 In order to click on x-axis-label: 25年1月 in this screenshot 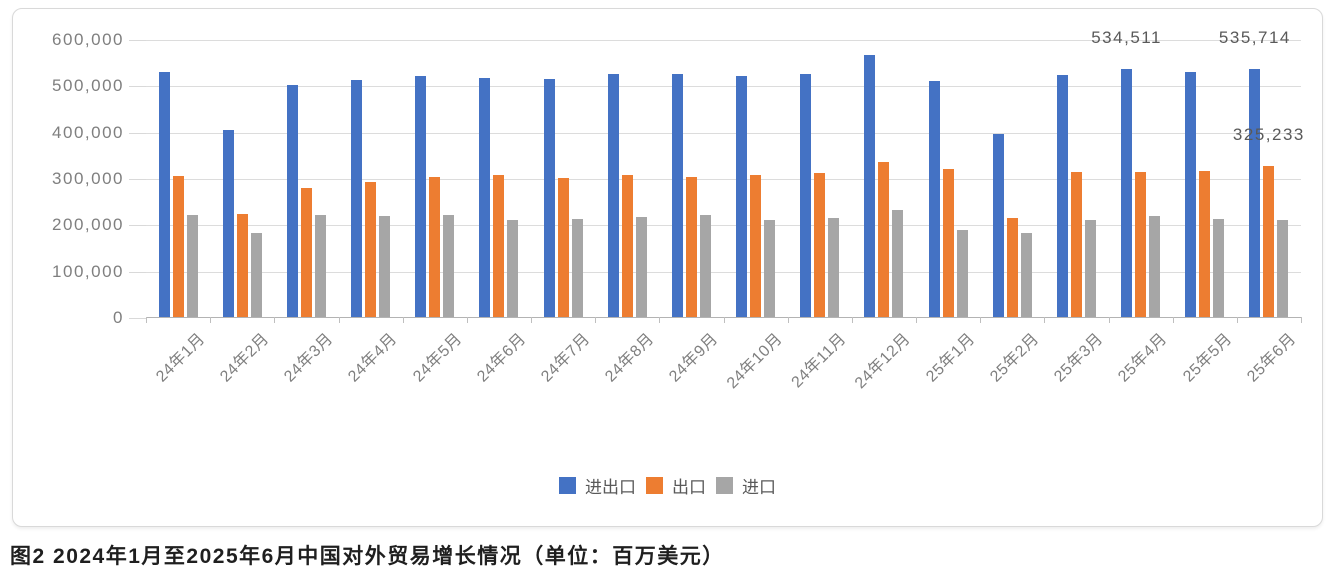, I will do `click(951, 358)`.